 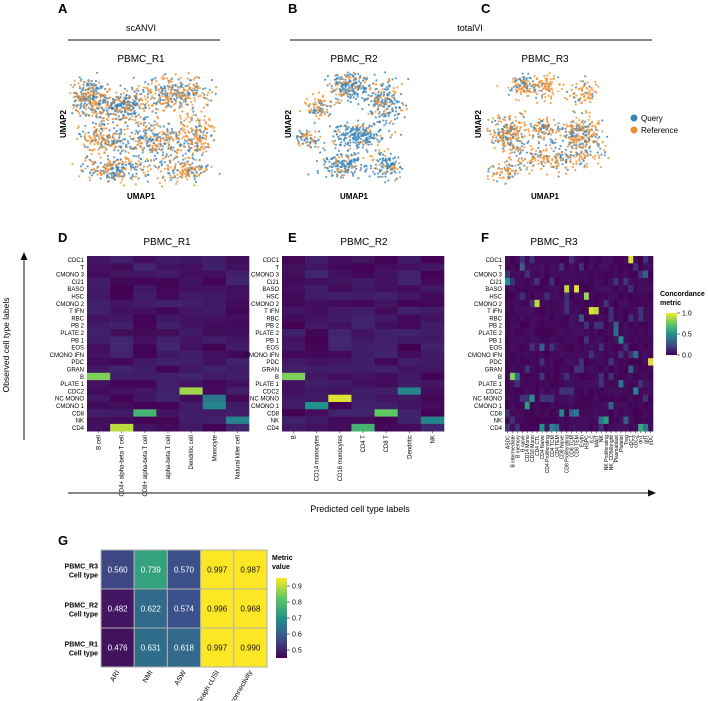 I want to click on heatmap-row-label: EOS, so click(x=272, y=349).